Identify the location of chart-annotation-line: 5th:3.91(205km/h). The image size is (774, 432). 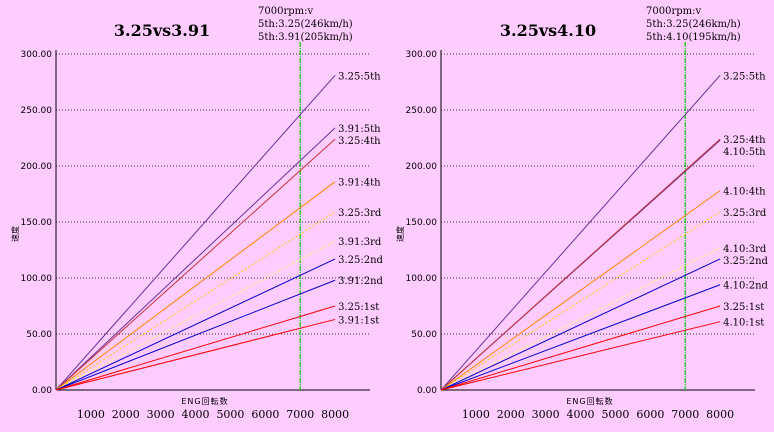
(305, 37).